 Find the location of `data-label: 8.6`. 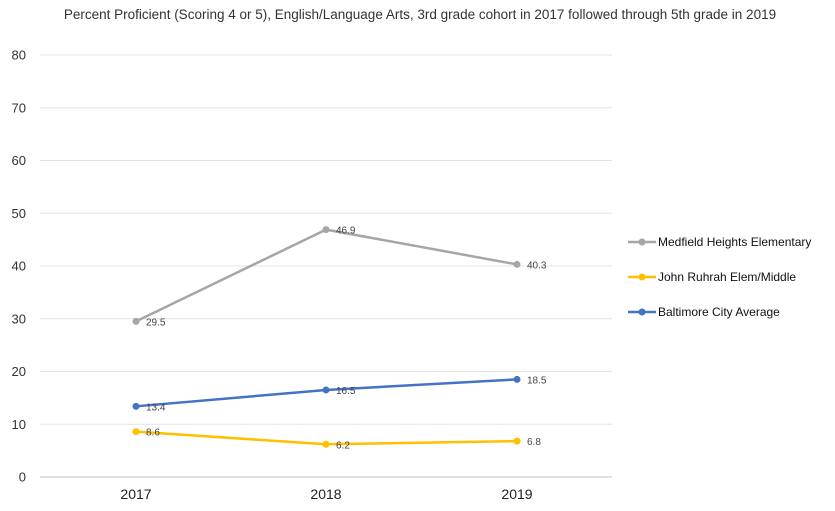

data-label: 8.6 is located at coordinates (153, 433).